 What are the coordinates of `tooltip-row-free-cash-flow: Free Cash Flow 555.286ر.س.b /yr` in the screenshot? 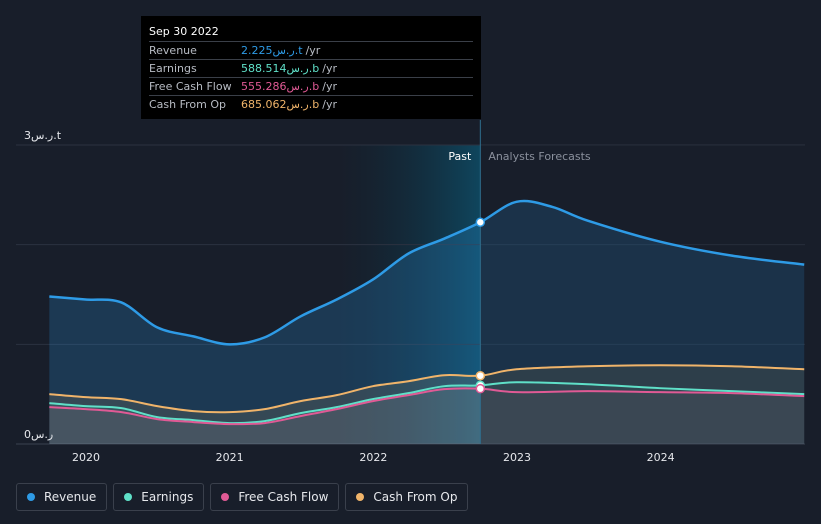 It's located at (311, 86).